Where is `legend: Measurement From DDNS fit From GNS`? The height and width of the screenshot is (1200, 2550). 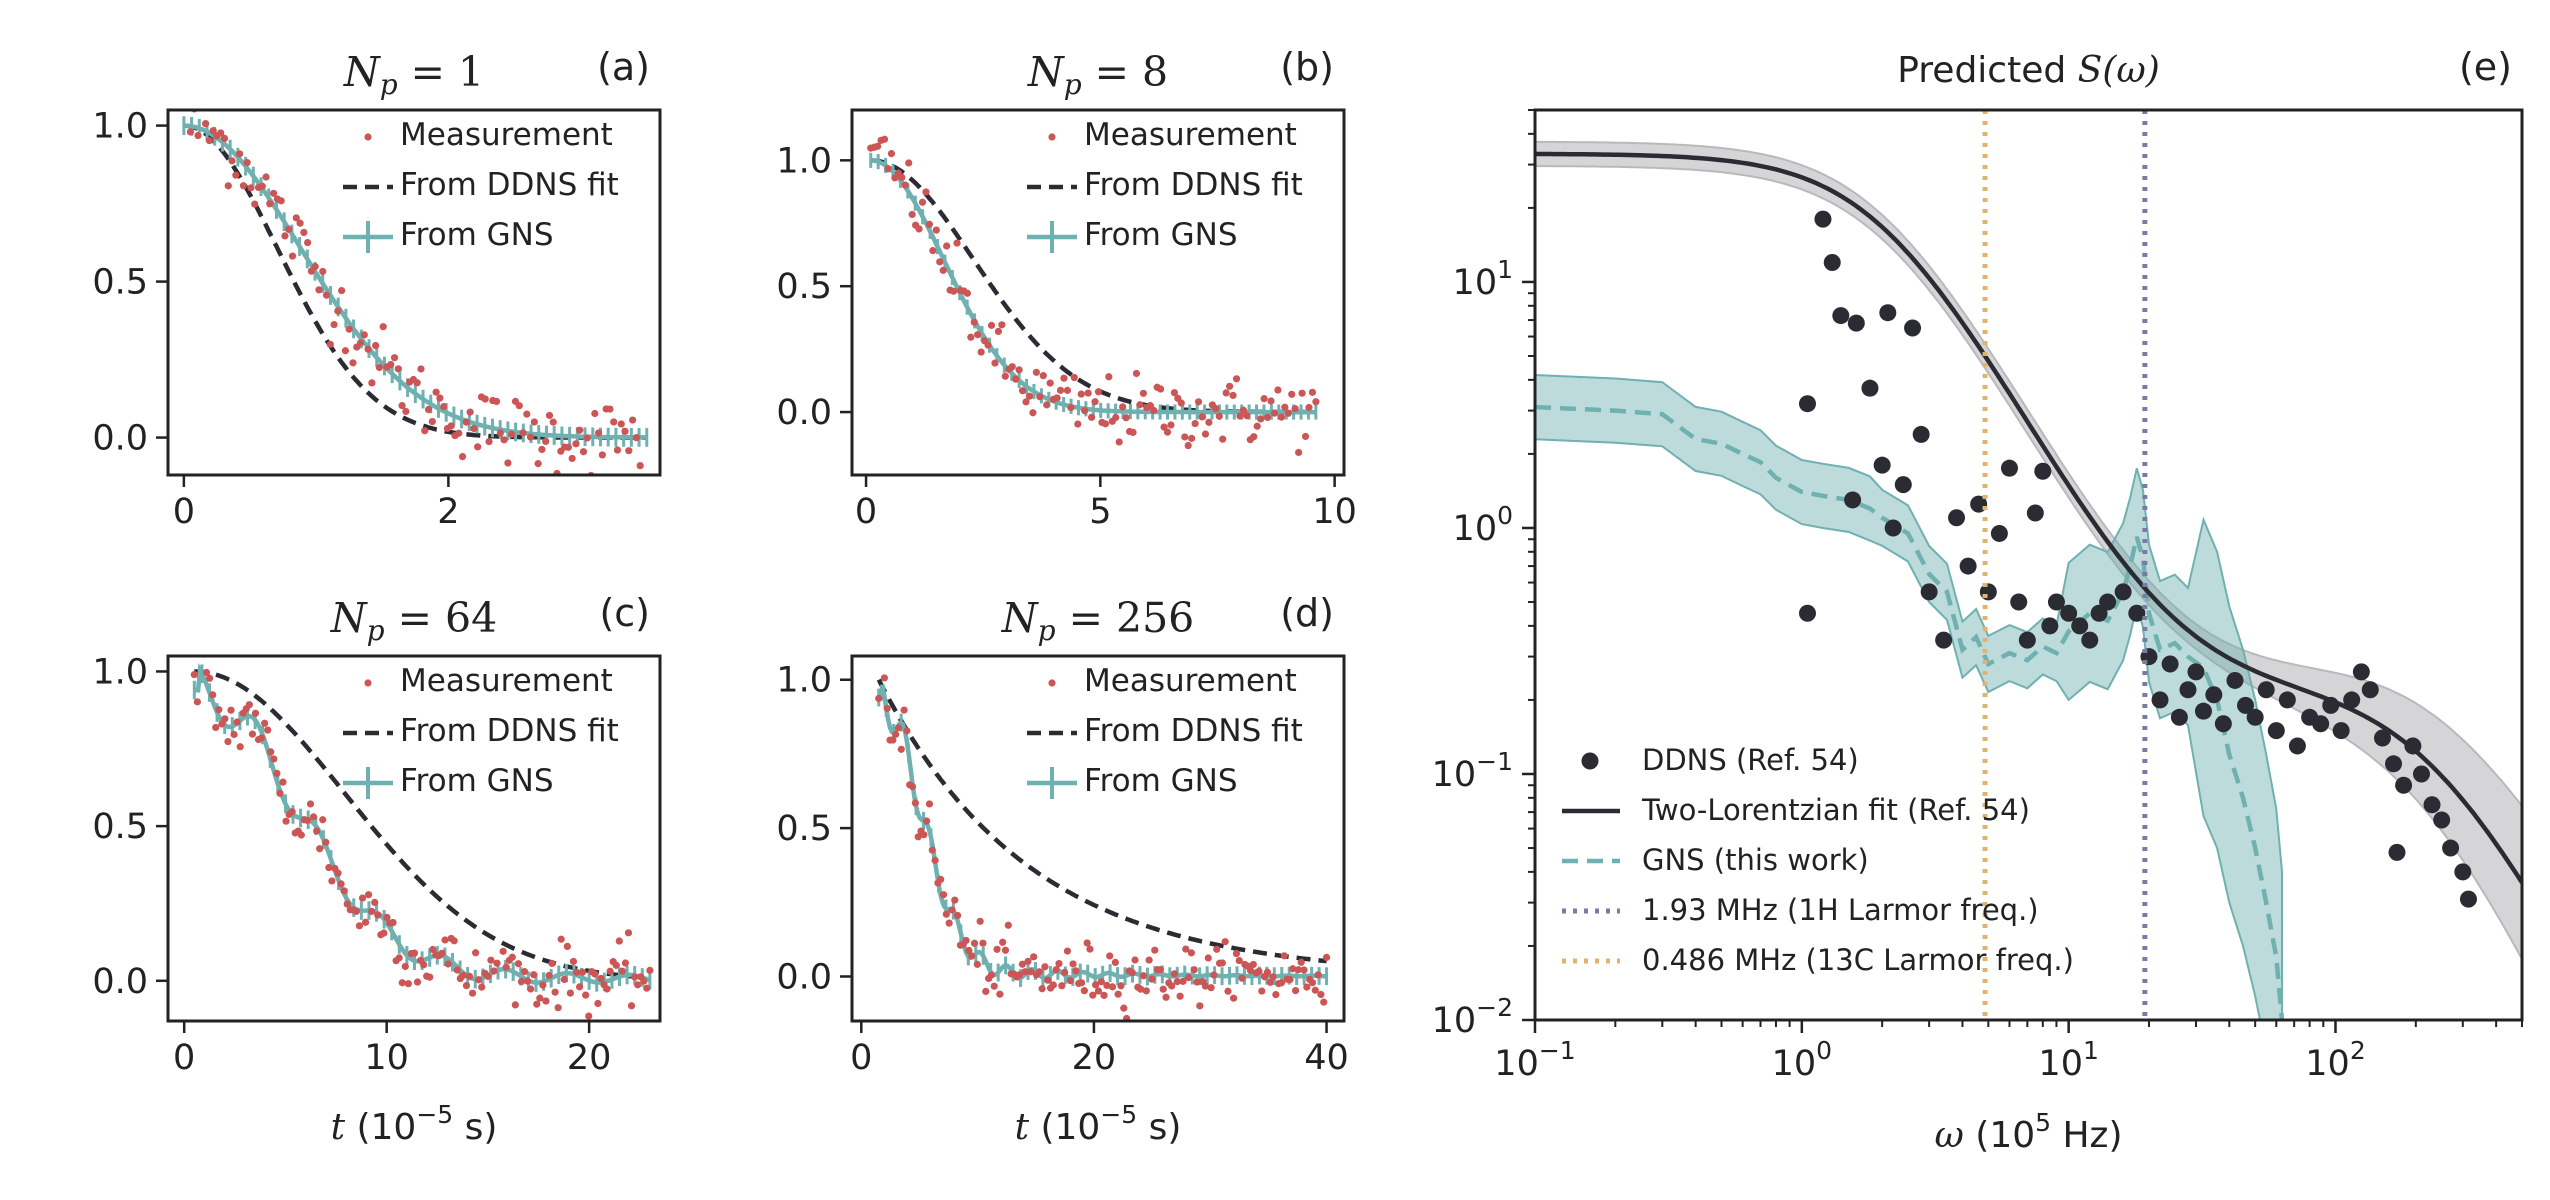
legend: Measurement From DDNS fit From GNS is located at coordinates (481, 185).